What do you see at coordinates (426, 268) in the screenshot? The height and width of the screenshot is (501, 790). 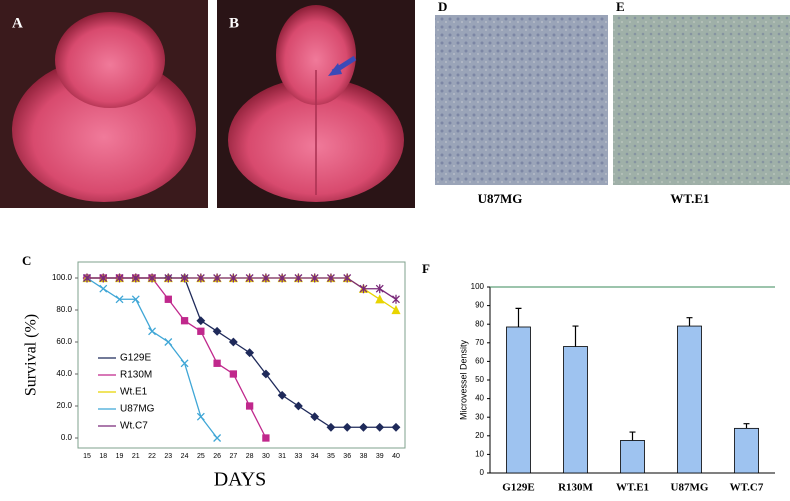 I see `panel-label: F` at bounding box center [426, 268].